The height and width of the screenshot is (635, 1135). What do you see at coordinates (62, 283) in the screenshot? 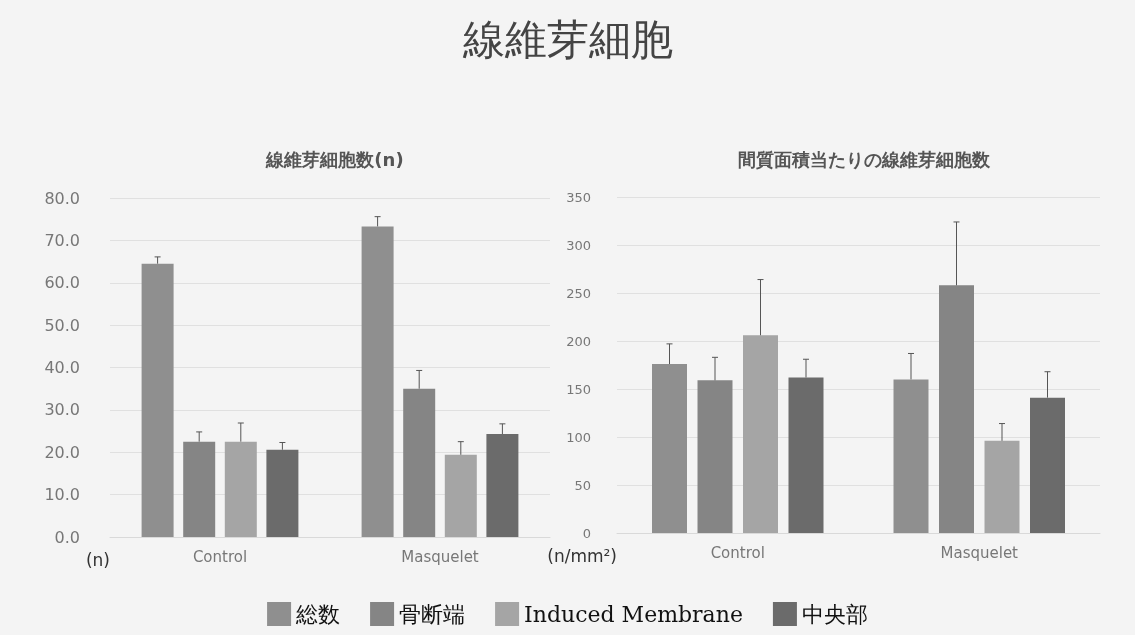
I see `y-tick-label: 60.0` at bounding box center [62, 283].